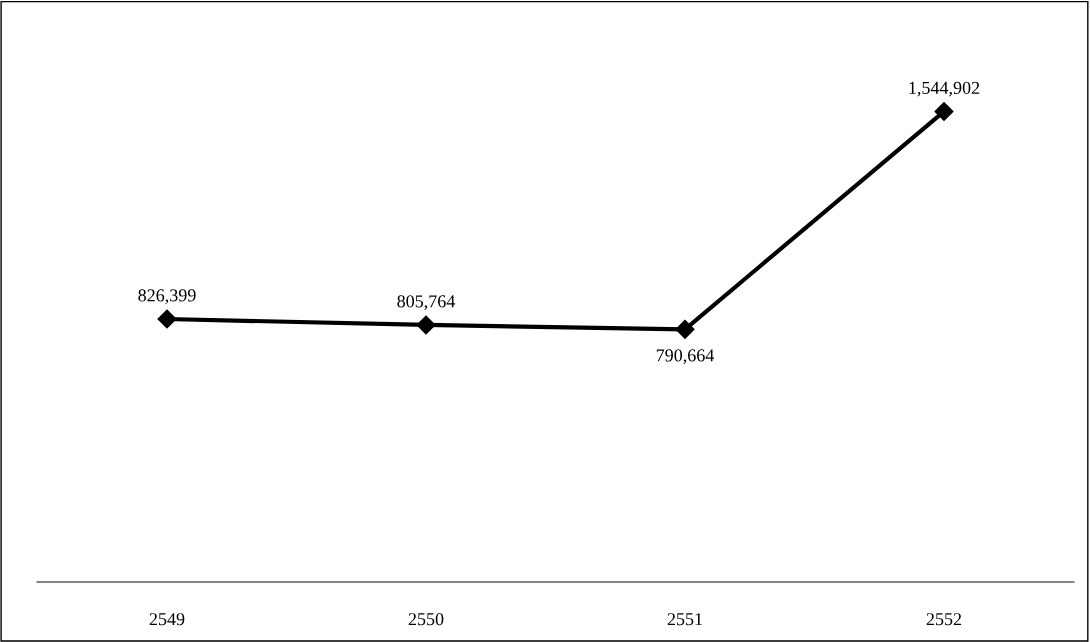  What do you see at coordinates (944, 89) in the screenshot?
I see `data-label: 1,544,902` at bounding box center [944, 89].